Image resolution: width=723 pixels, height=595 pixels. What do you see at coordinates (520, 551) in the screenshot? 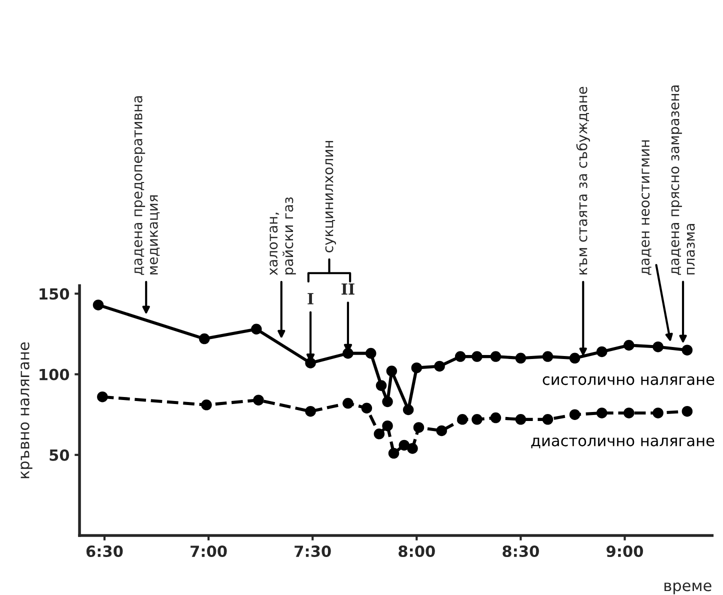
I see `x-tick-label: 8:30` at bounding box center [520, 551].